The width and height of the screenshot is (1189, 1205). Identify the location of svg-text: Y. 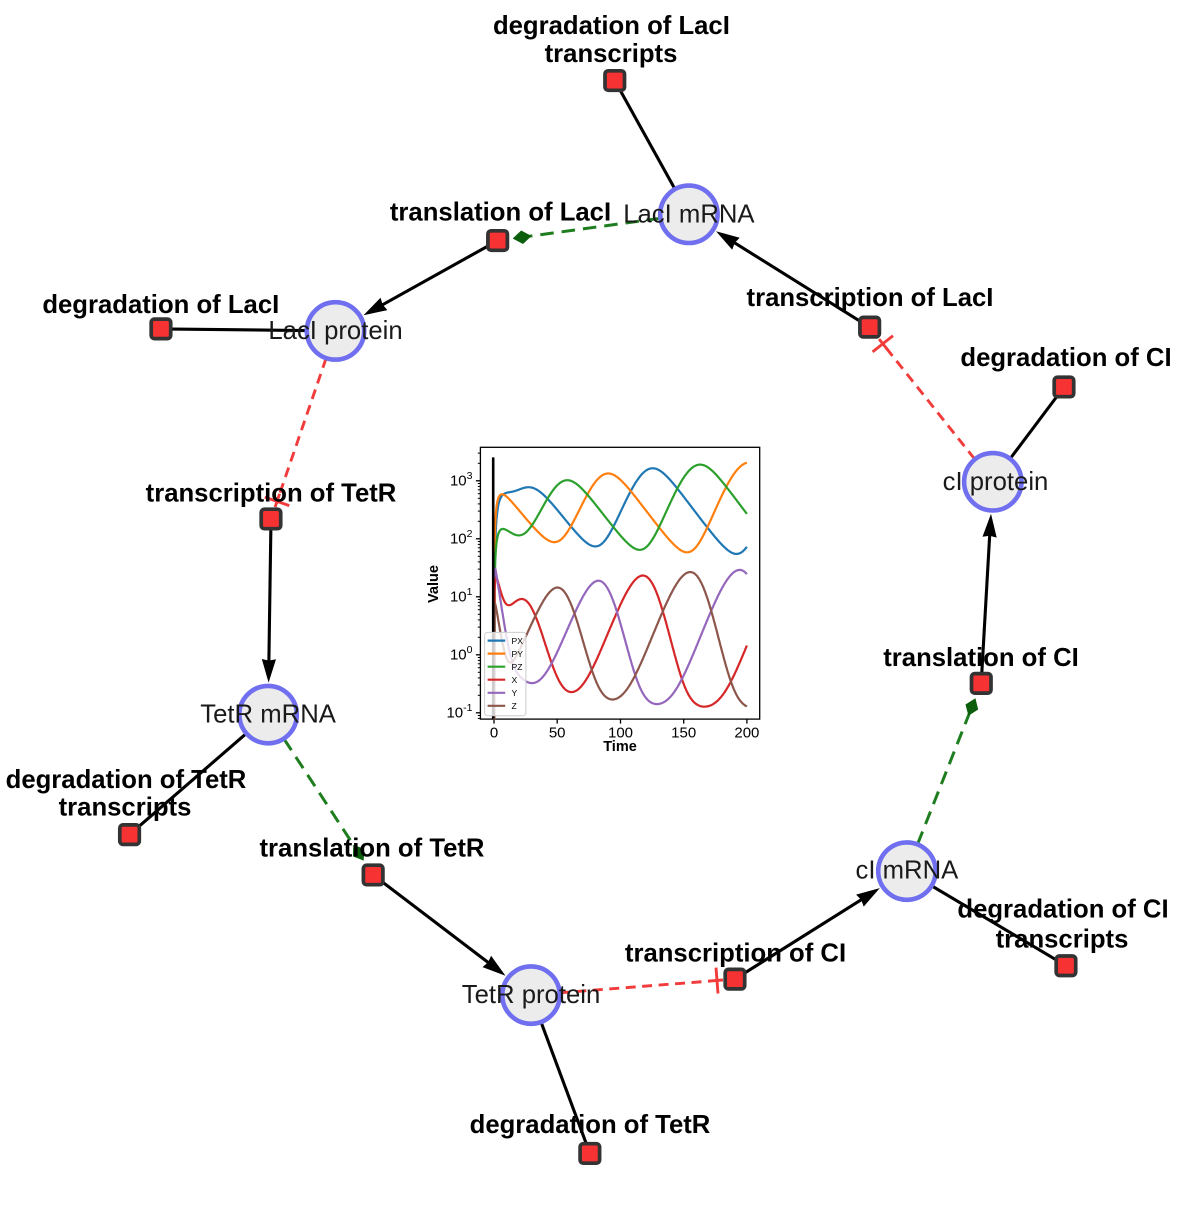
(515, 693).